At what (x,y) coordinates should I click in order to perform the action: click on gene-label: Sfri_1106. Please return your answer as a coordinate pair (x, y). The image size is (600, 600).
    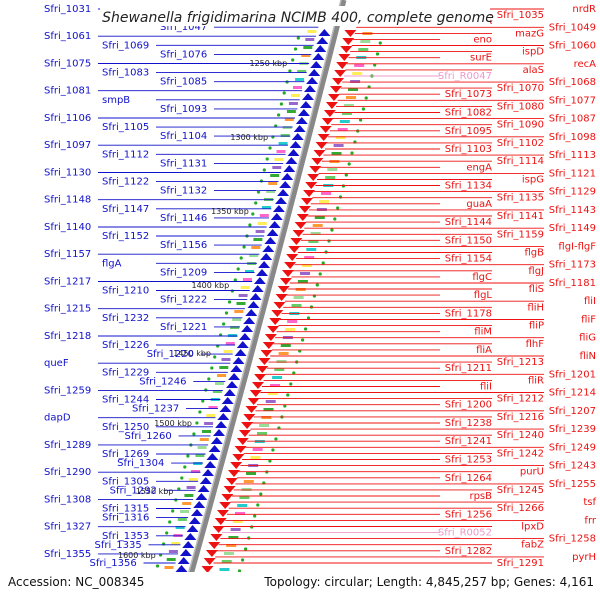
    Looking at the image, I should click on (67, 118).